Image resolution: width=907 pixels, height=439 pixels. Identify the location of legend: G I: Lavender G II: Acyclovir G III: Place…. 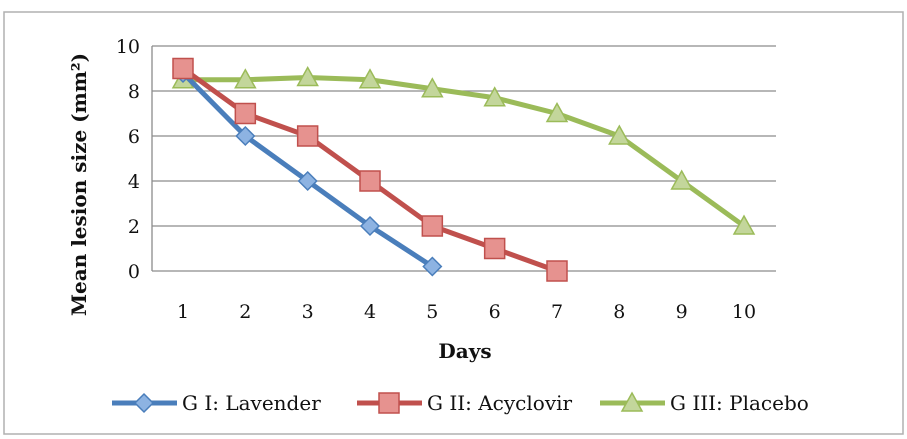
(460, 403).